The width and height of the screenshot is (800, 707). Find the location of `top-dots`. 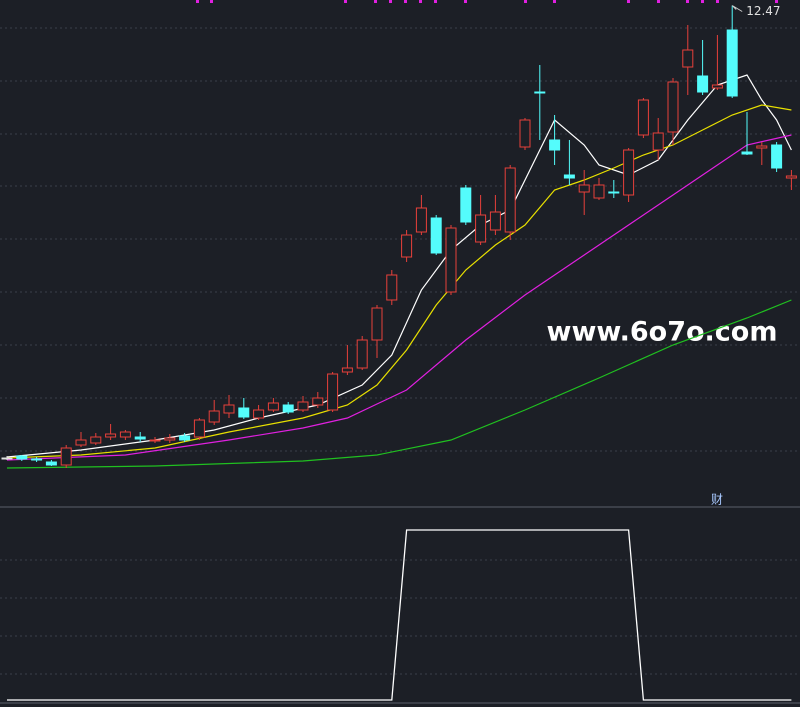

top-dots is located at coordinates (487, 1).